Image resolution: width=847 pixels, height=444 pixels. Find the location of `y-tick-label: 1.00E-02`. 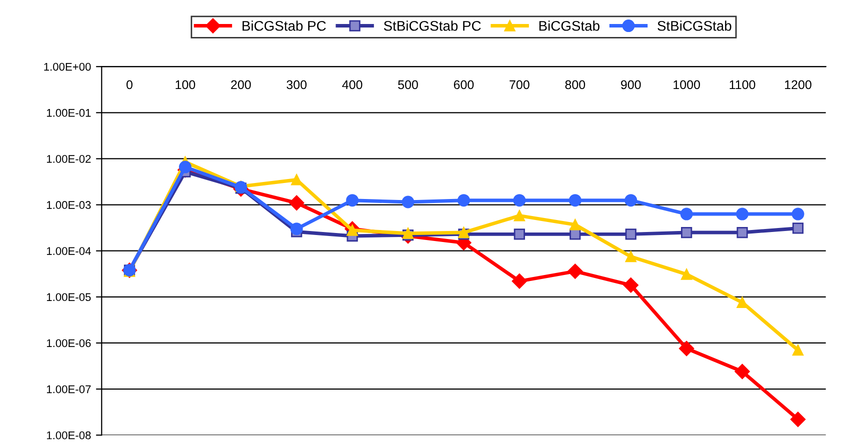

y-tick-label: 1.00E-02 is located at coordinates (68, 158).